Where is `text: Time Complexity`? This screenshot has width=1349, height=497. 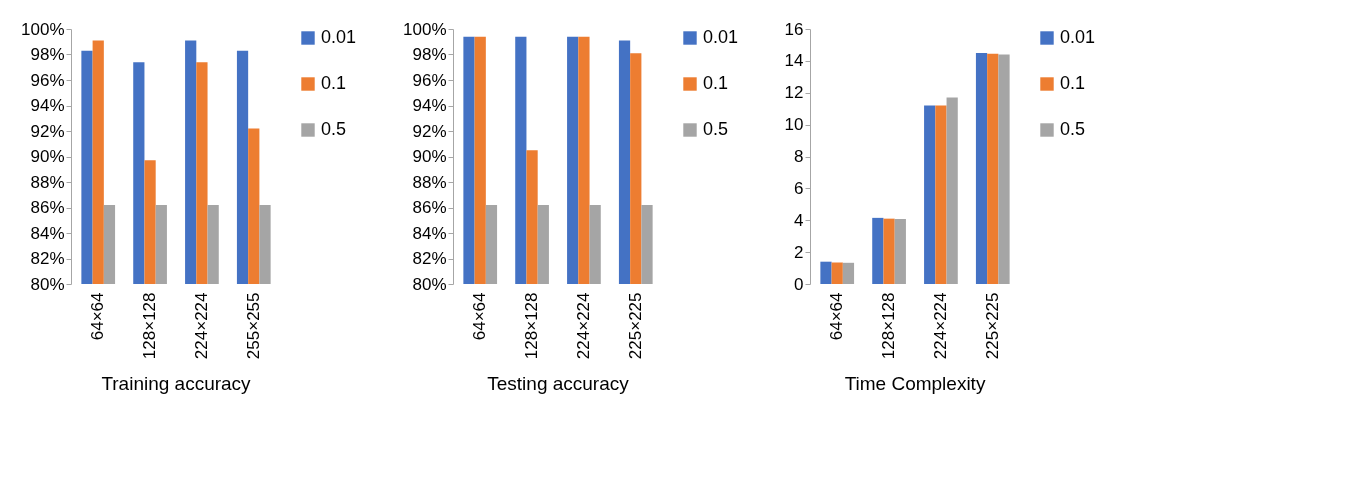 text: Time Complexity is located at coordinates (915, 383).